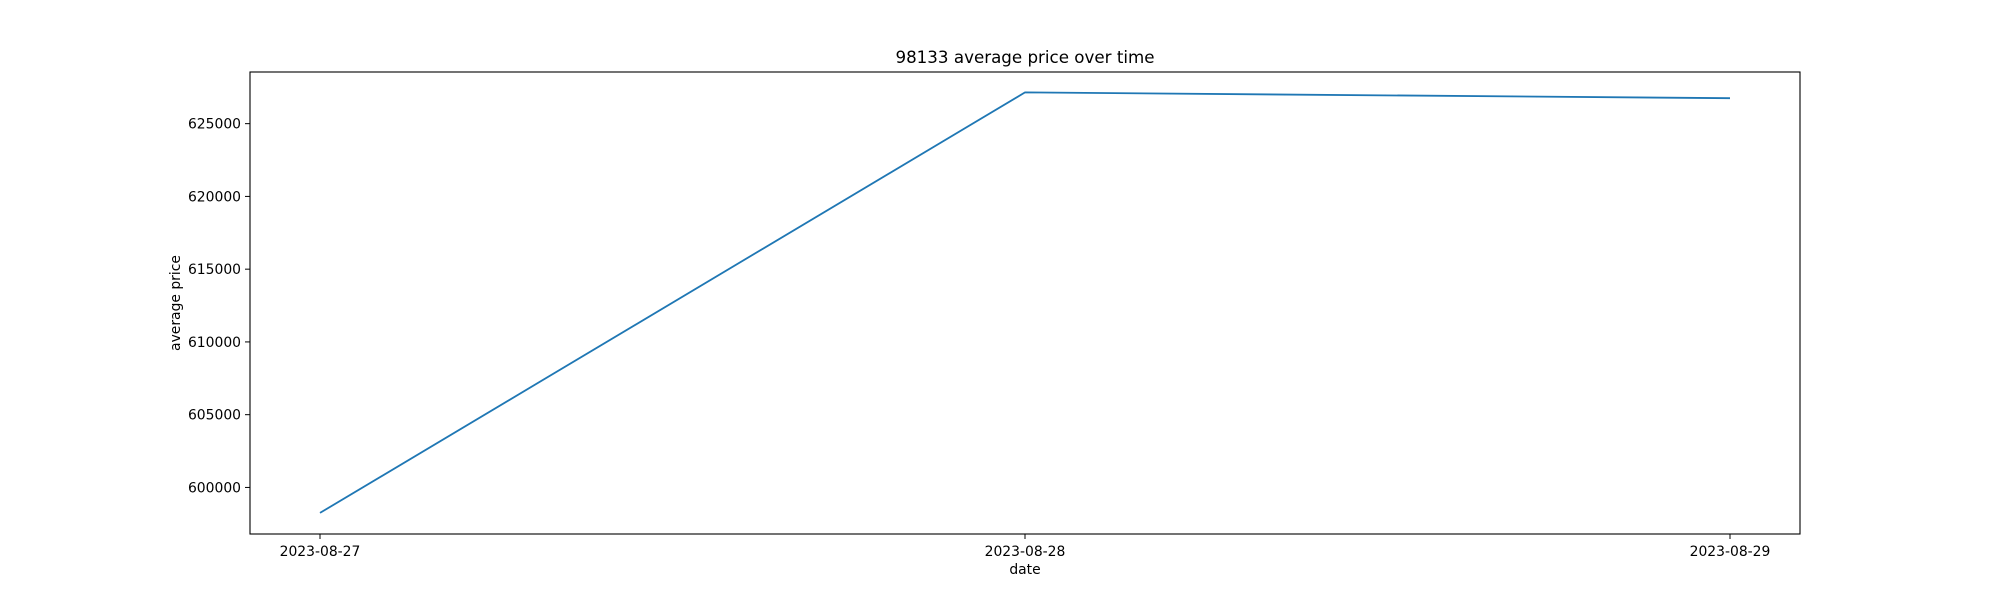 The width and height of the screenshot is (2000, 600). Describe the element at coordinates (214, 125) in the screenshot. I see `y-tick-label: 625000` at that location.